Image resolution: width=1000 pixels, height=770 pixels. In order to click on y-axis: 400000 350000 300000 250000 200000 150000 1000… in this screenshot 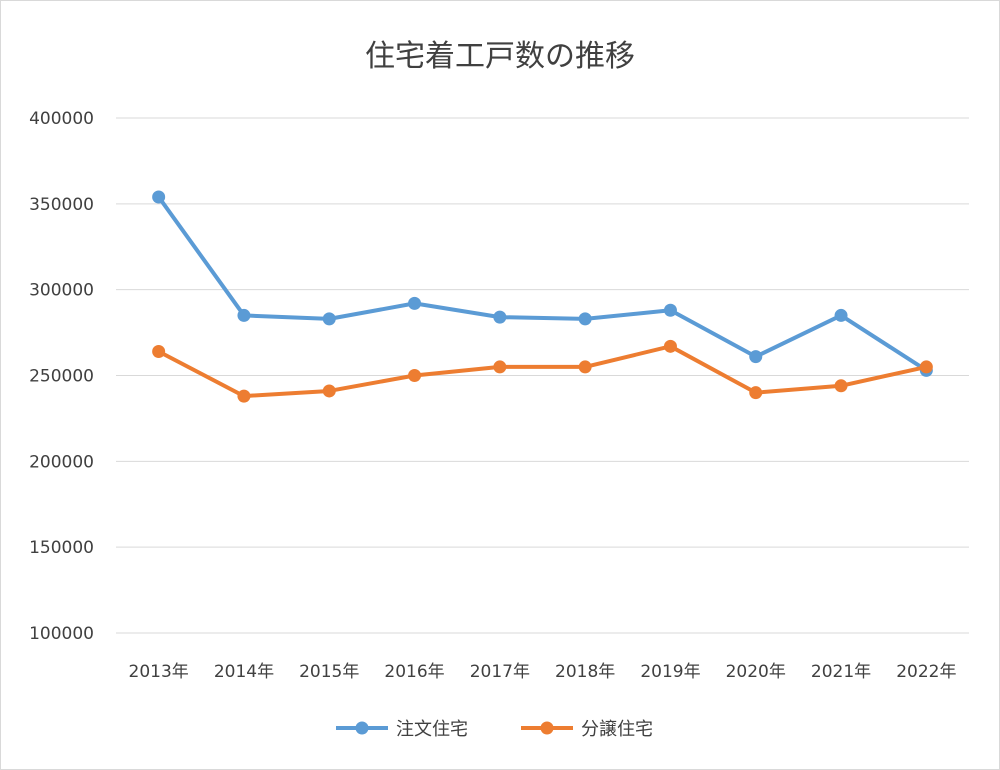, I will do `click(61, 376)`.